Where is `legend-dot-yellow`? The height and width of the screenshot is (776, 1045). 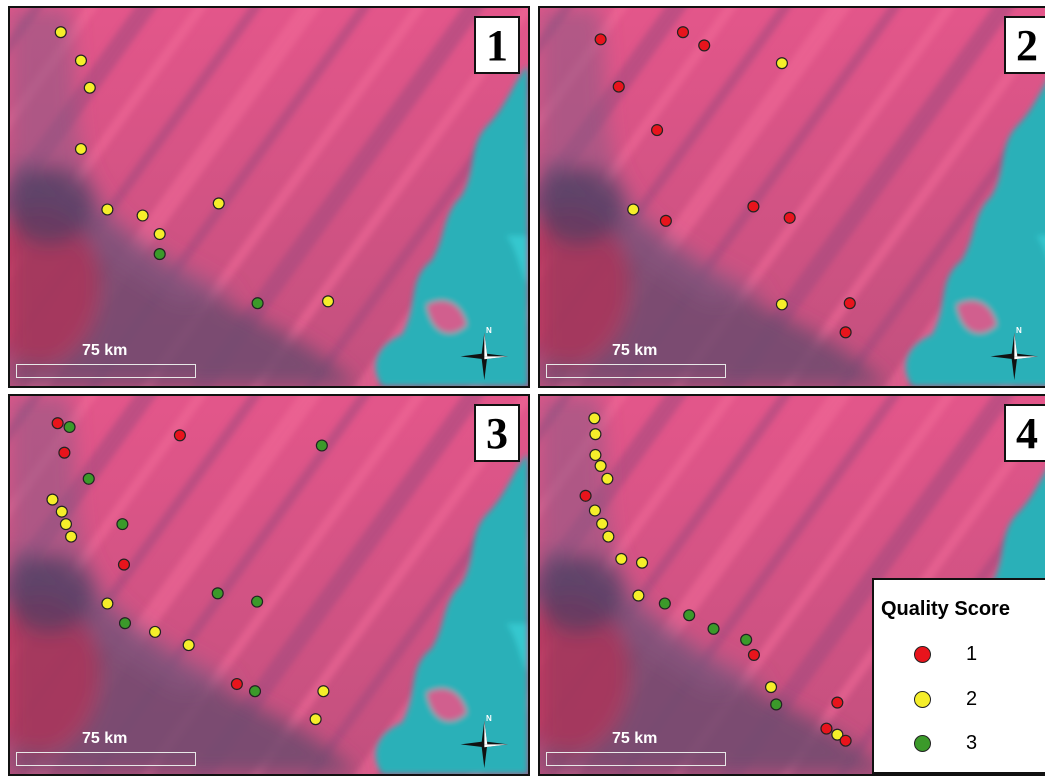
legend-dot-yellow is located at coordinates (922, 699).